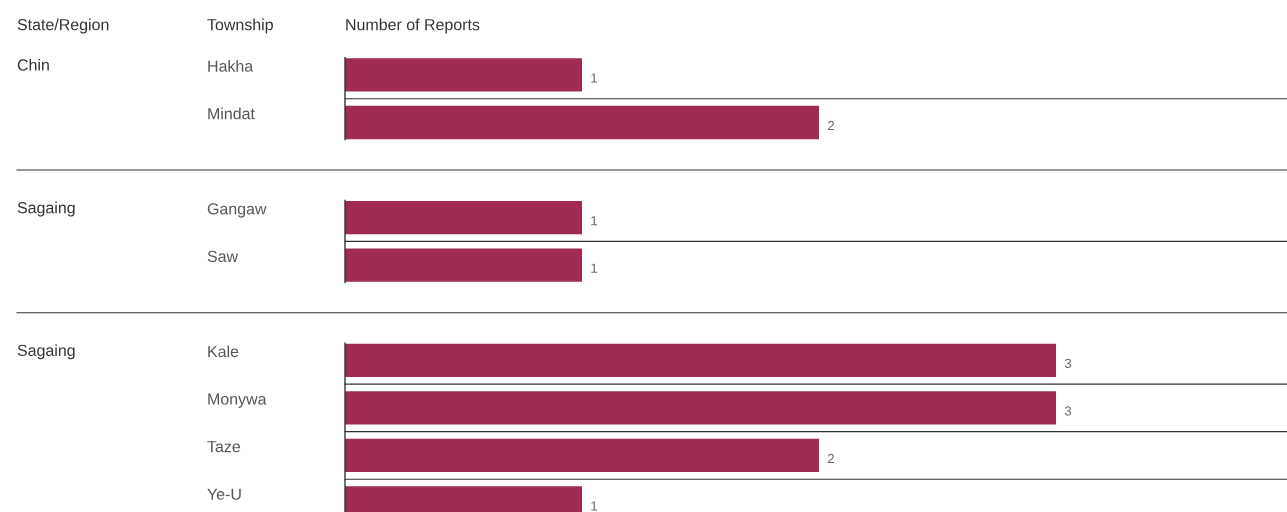  What do you see at coordinates (224, 494) in the screenshot?
I see `y-tick-label: Ye-U` at bounding box center [224, 494].